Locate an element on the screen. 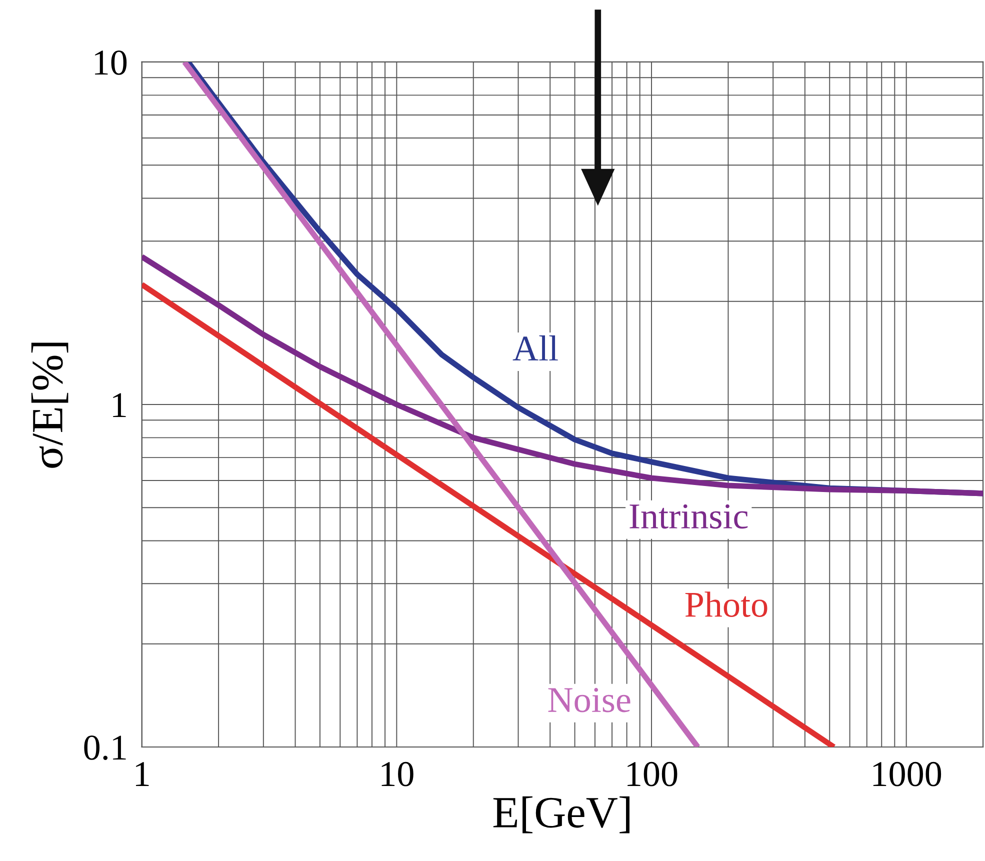 This screenshot has height=861, width=985. x-tick-label: 100 is located at coordinates (653, 774).